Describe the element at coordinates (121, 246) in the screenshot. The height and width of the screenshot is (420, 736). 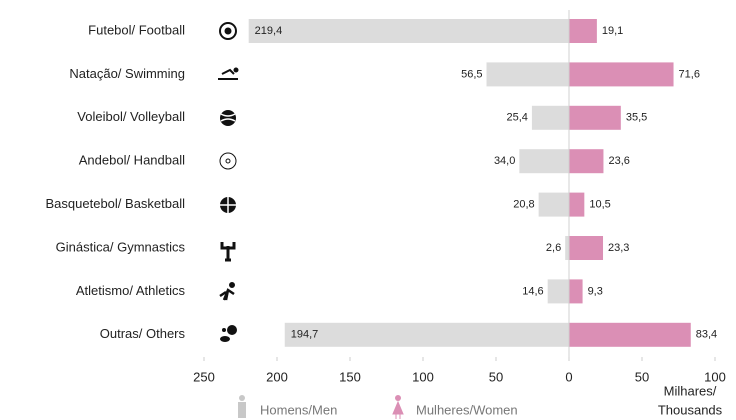
I see `category-label: Ginástica/ Gymnastics` at that location.